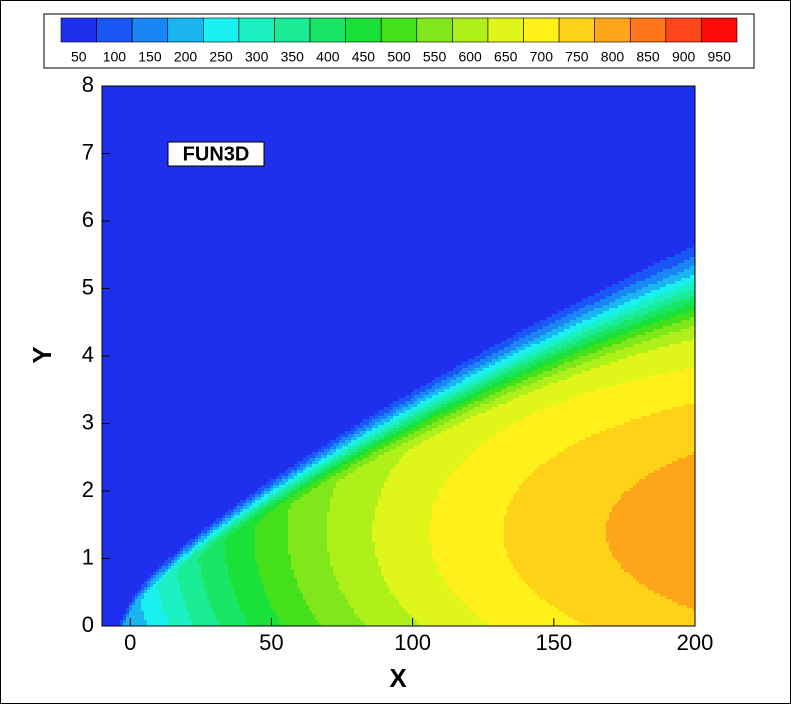 Image resolution: width=791 pixels, height=709 pixels. What do you see at coordinates (470, 57) in the screenshot?
I see `colorbar-label: 600` at bounding box center [470, 57].